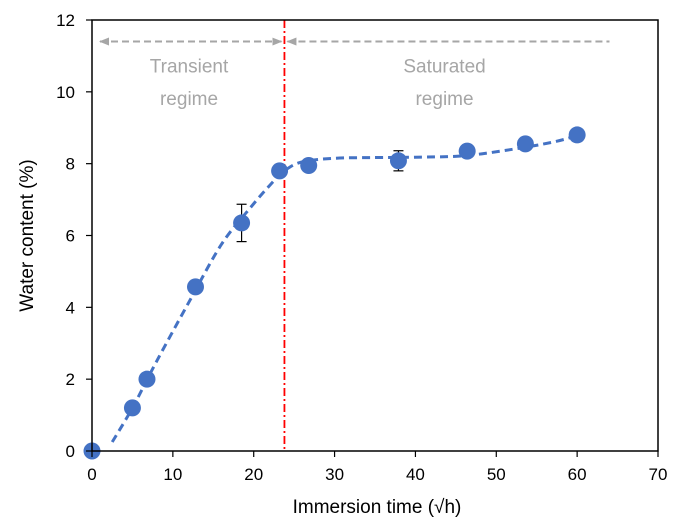 The image size is (674, 524). I want to click on x-tick-label: 40, so click(415, 474).